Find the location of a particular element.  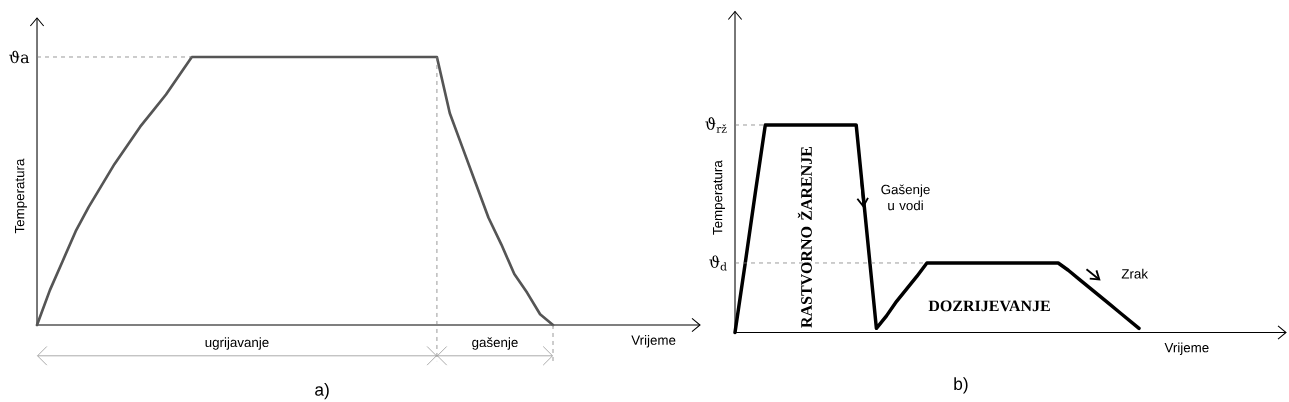

annotation: DOZRIJEVANJE is located at coordinates (989, 306).